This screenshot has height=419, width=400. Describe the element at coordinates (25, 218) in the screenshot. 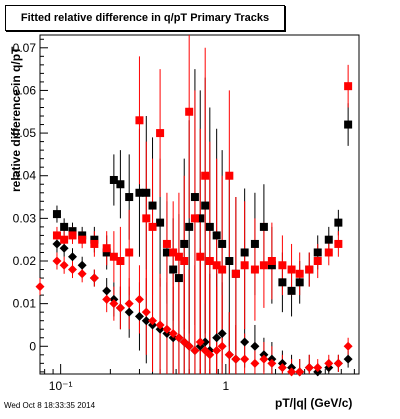

I see `y-tick-label: 0.03` at that location.